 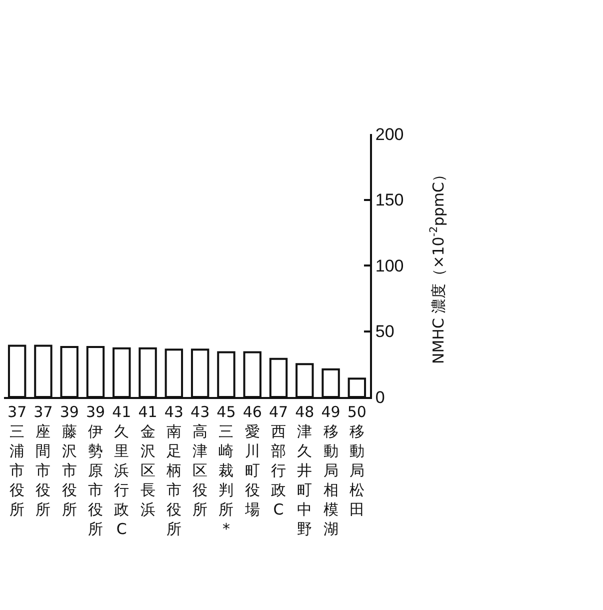 What do you see at coordinates (226, 470) in the screenshot?
I see `x-tick-label: 45 三崎裁判所*` at bounding box center [226, 470].